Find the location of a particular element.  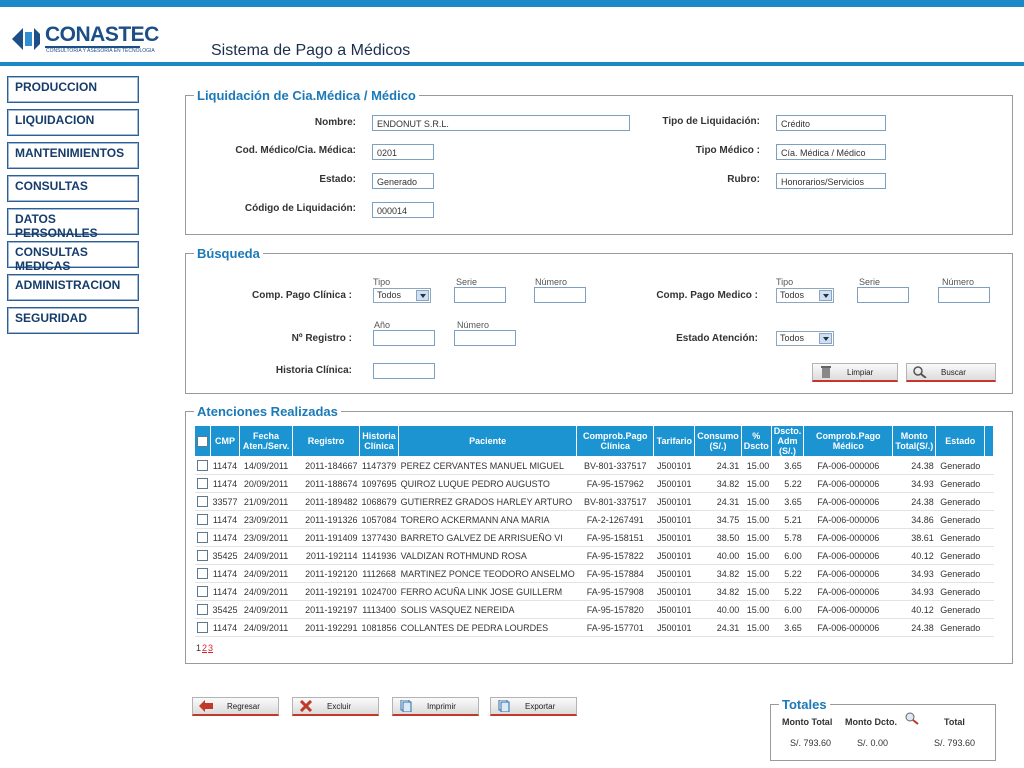

buscar-button: Buscar is located at coordinates (951, 372).